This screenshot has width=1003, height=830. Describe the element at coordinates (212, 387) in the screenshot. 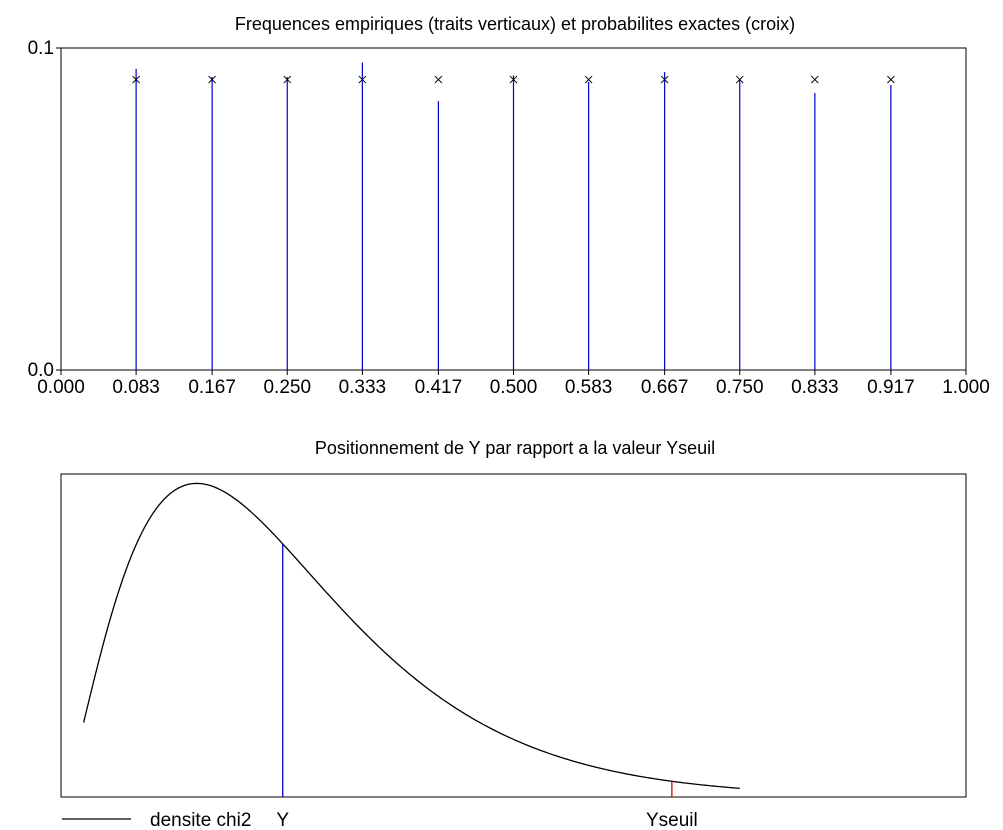

I see `x-tick-label: 0.167` at that location.